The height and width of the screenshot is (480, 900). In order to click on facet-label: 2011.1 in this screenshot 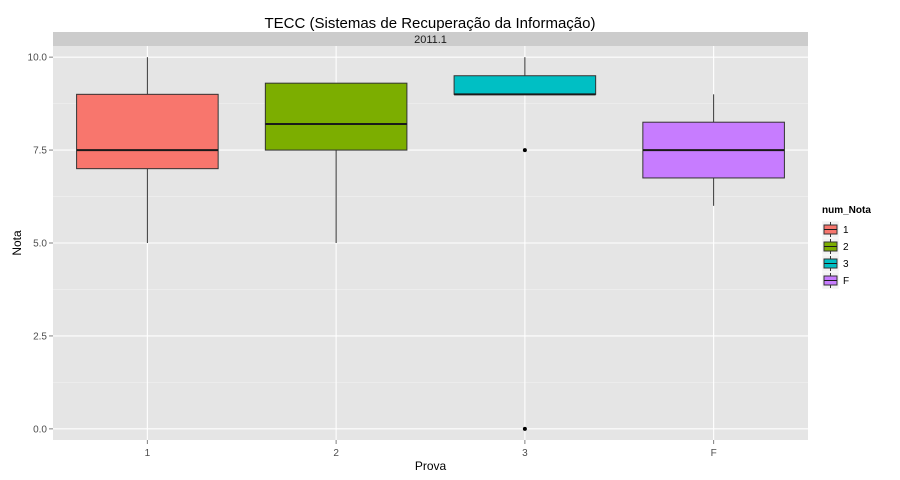, I will do `click(430, 40)`.